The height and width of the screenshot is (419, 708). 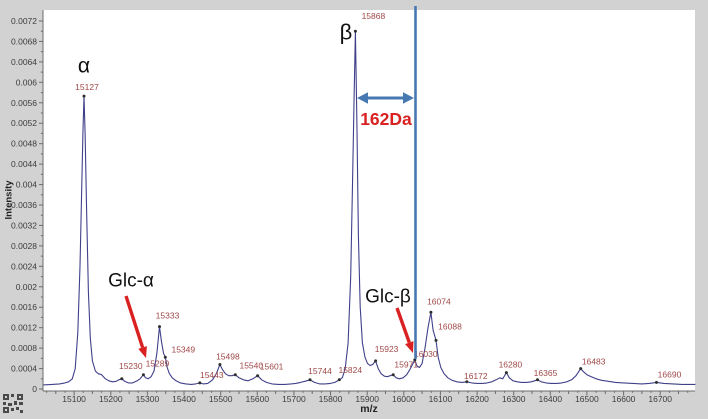 I want to click on peak-mz-label: 15333, so click(x=168, y=316).